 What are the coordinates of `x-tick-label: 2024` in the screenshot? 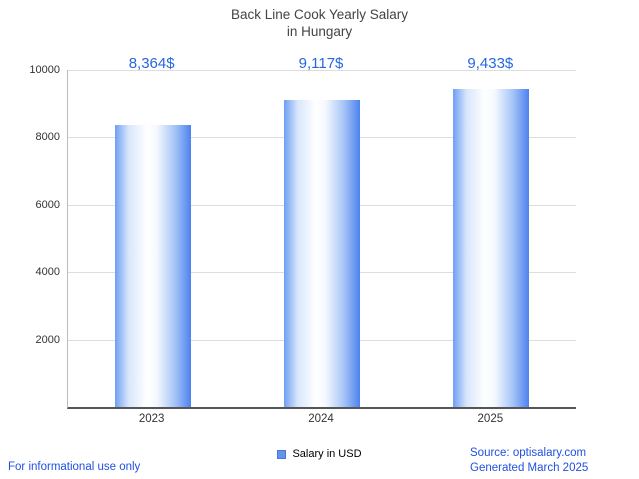 It's located at (321, 419).